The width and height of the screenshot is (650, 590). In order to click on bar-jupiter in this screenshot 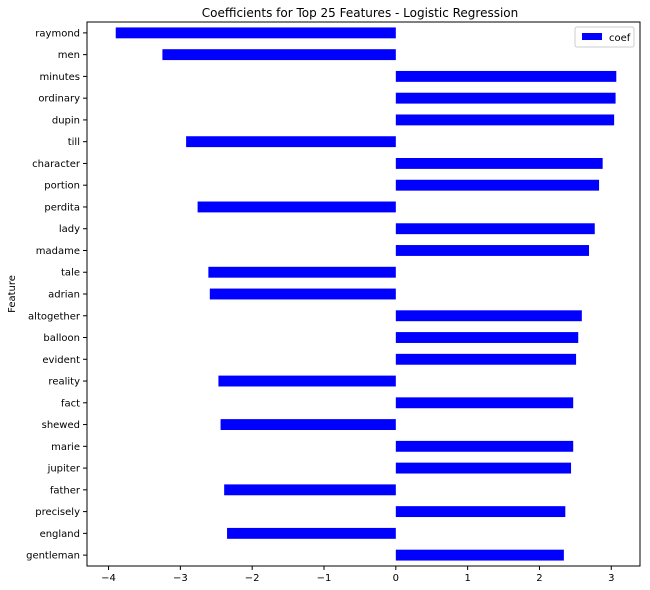, I will do `click(483, 468)`.